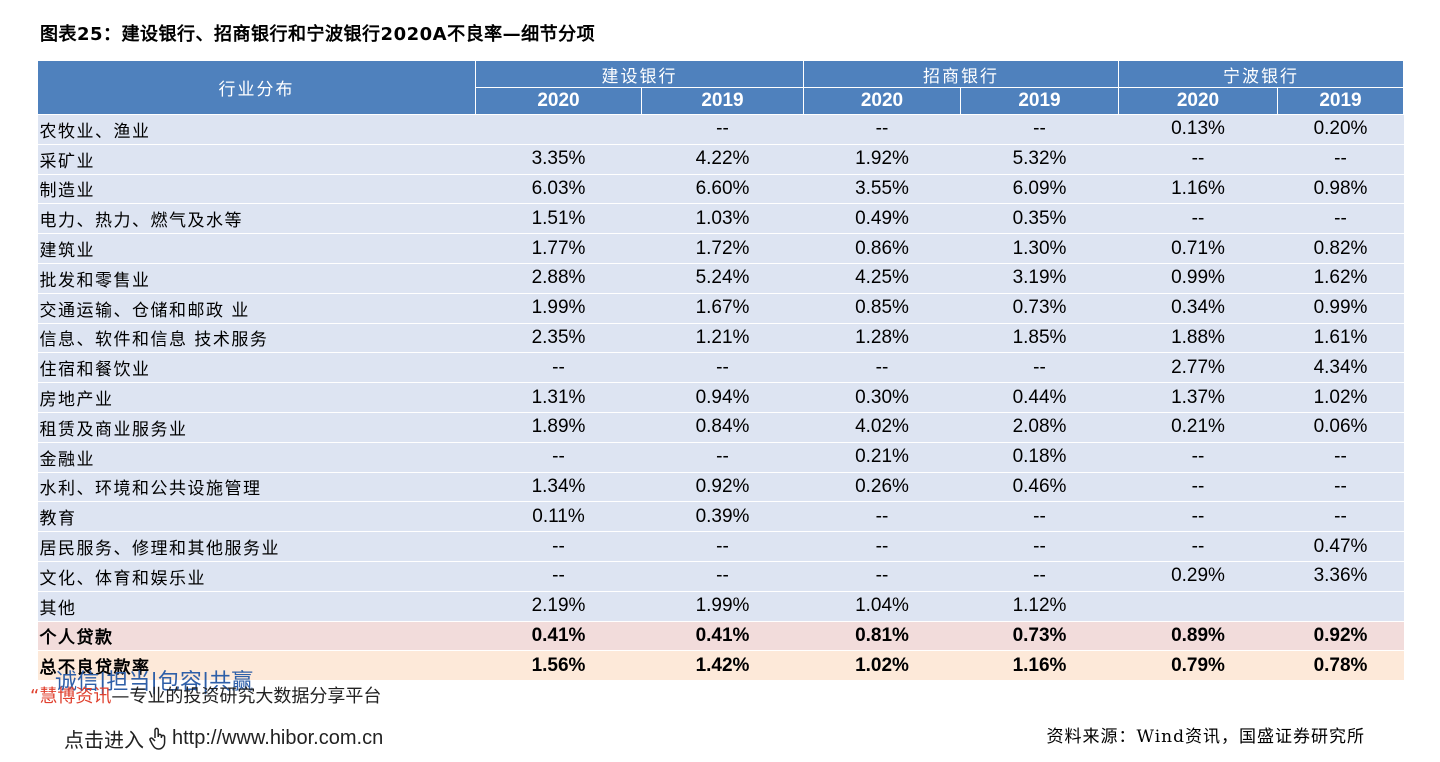  I want to click on npl-value-cell: 1.04%, so click(882, 606).